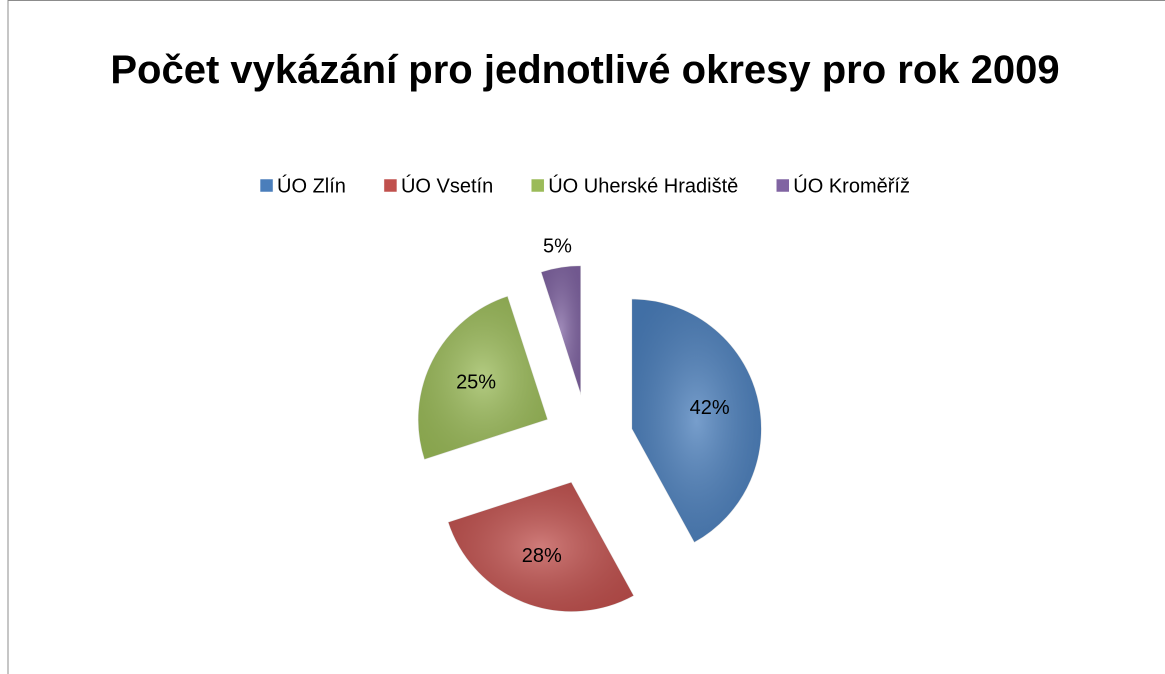 The width and height of the screenshot is (1165, 674). I want to click on data-label: 25%, so click(476, 382).